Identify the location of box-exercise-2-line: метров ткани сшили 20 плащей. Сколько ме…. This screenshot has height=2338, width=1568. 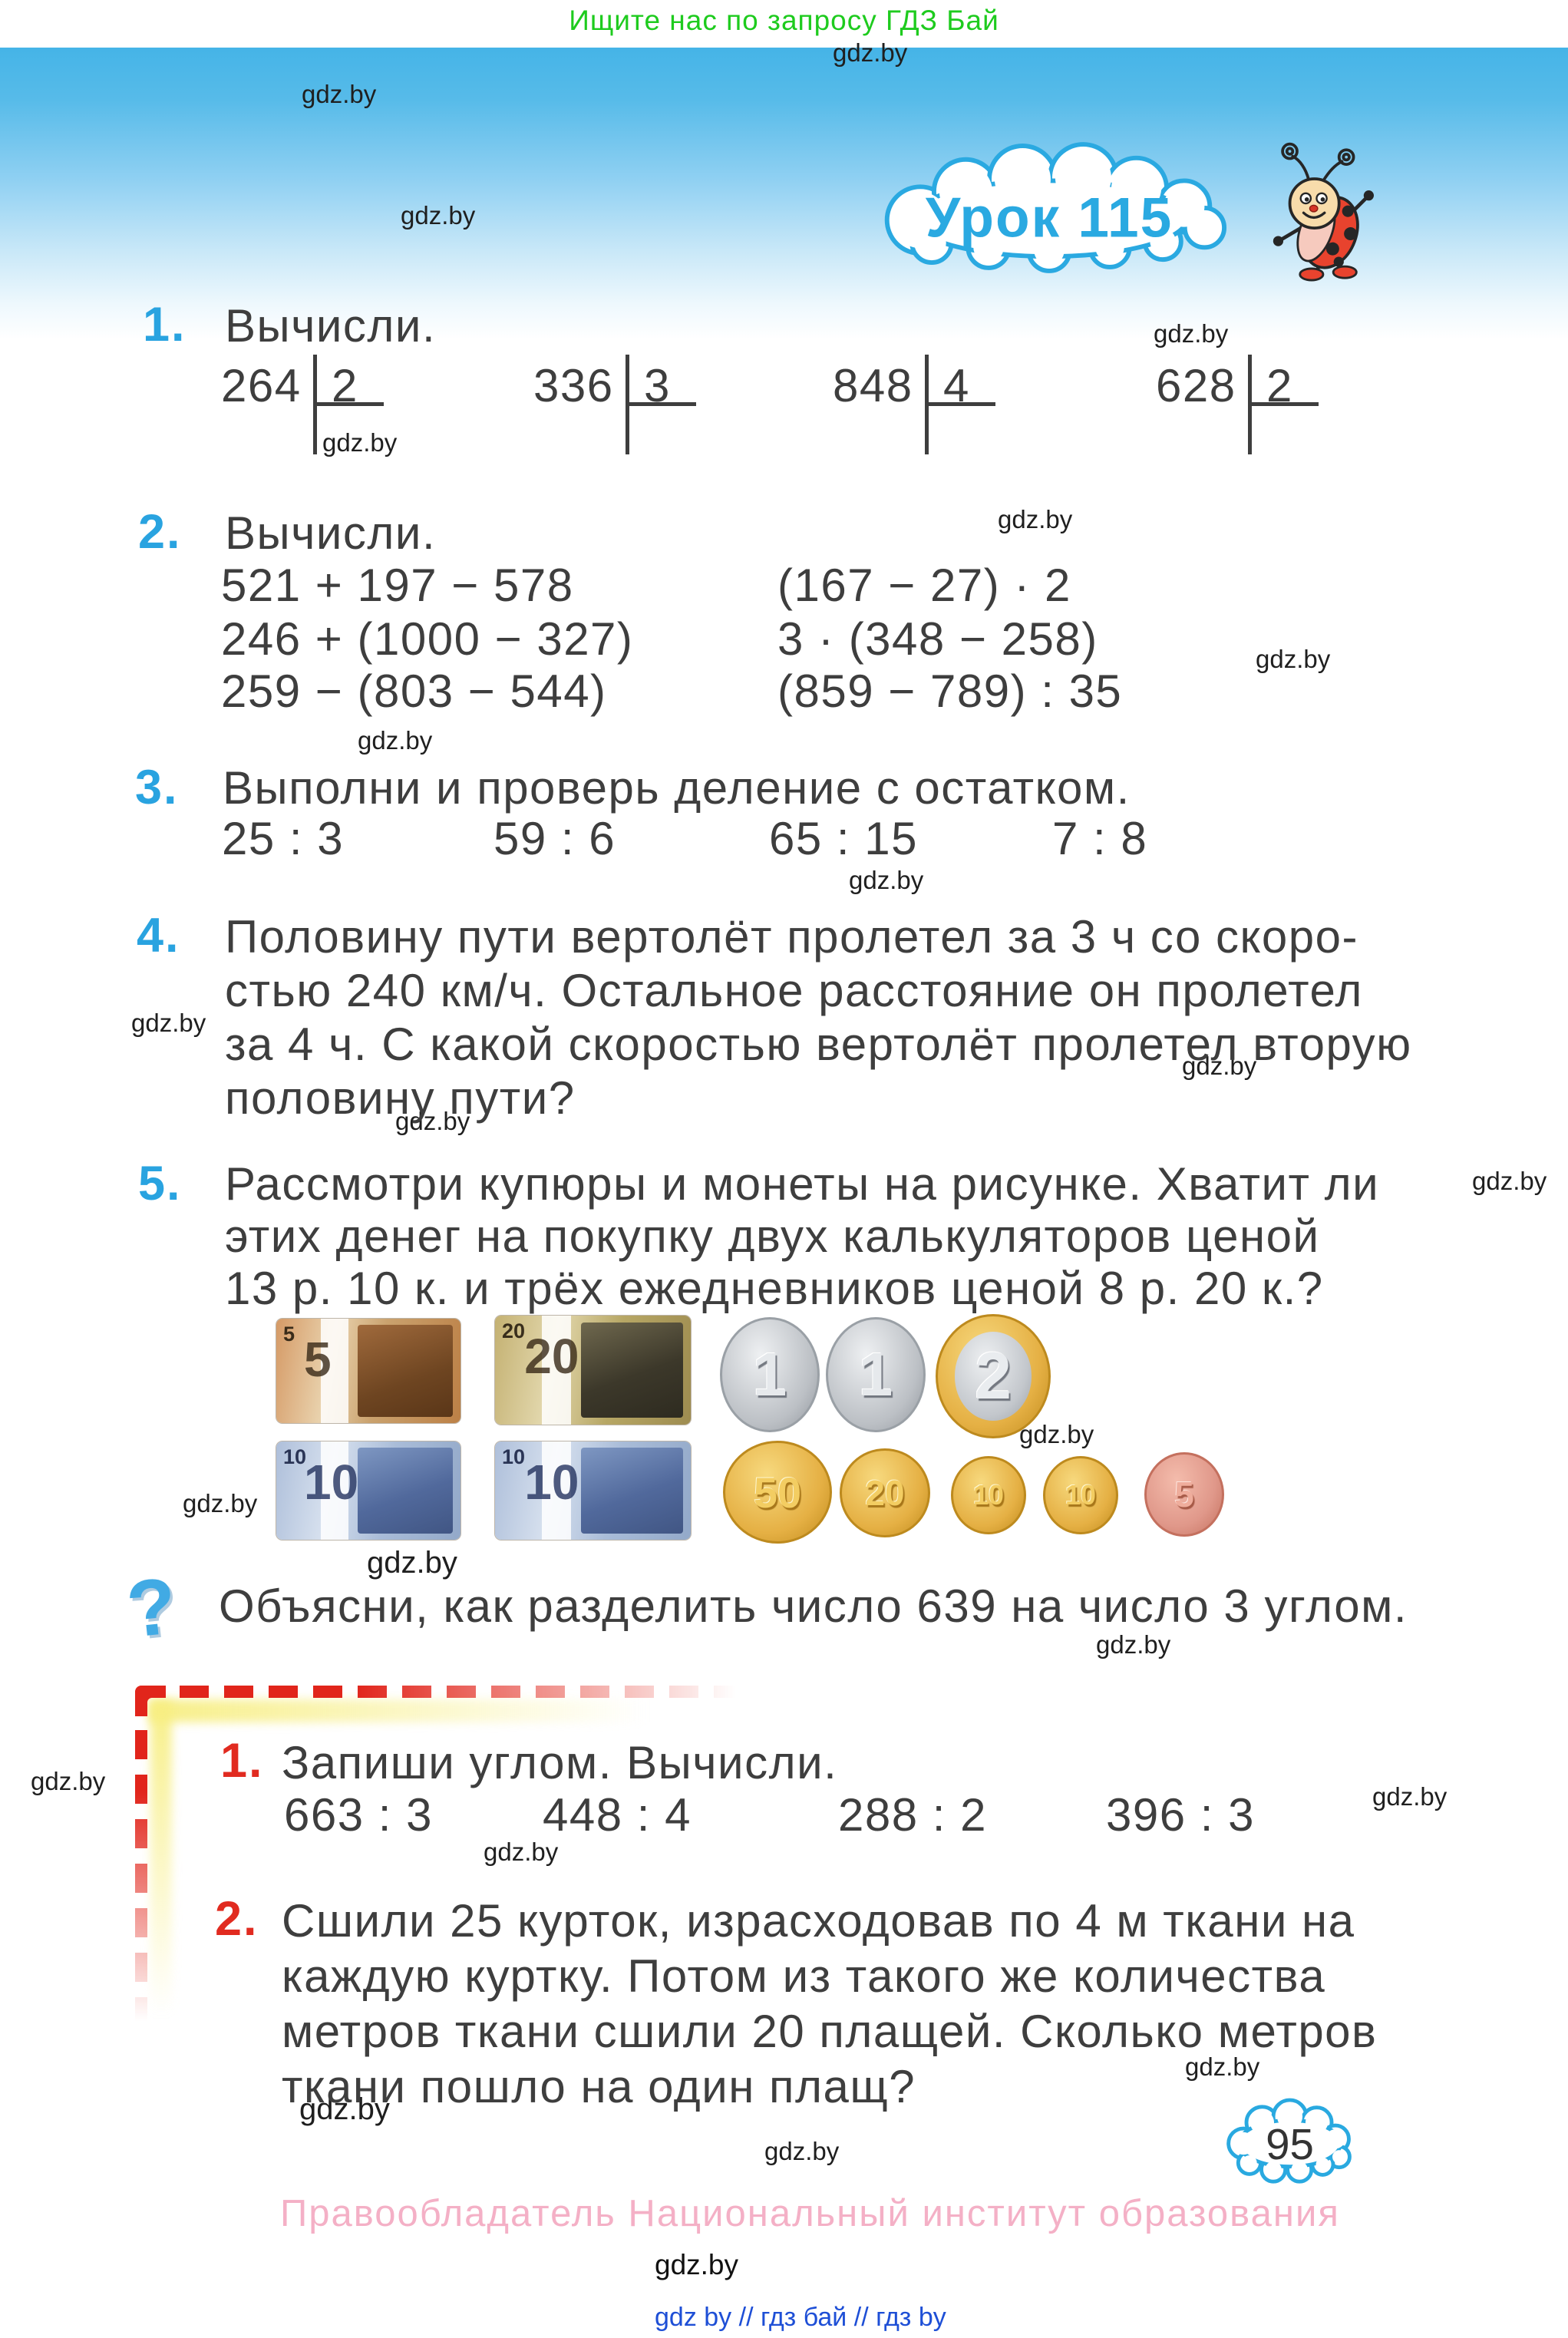
(830, 2032).